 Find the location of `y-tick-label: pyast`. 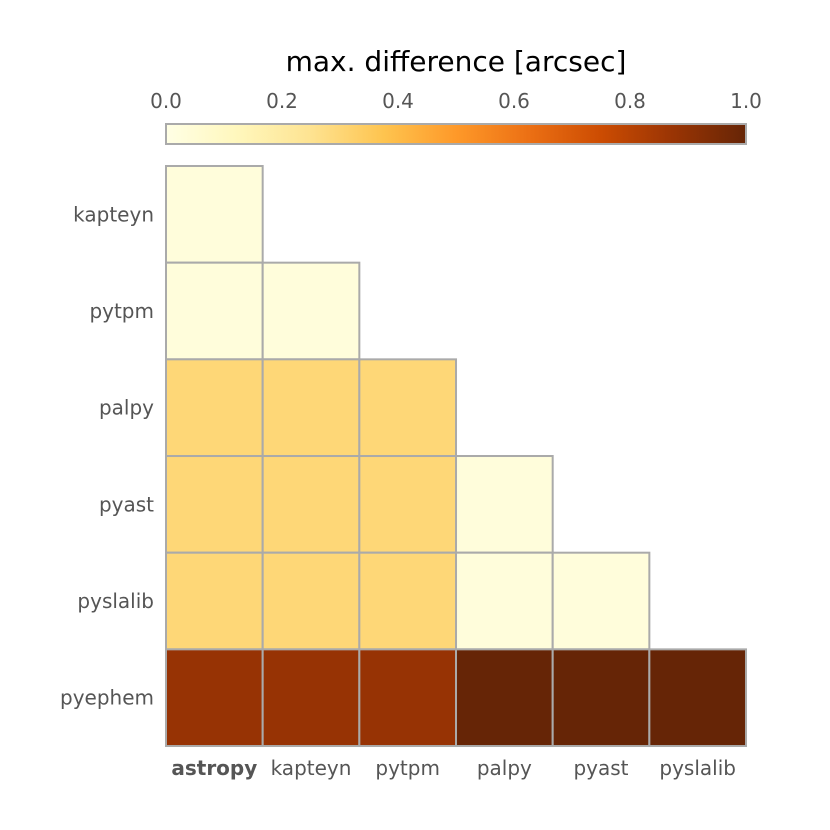

y-tick-label: pyast is located at coordinates (126, 504).